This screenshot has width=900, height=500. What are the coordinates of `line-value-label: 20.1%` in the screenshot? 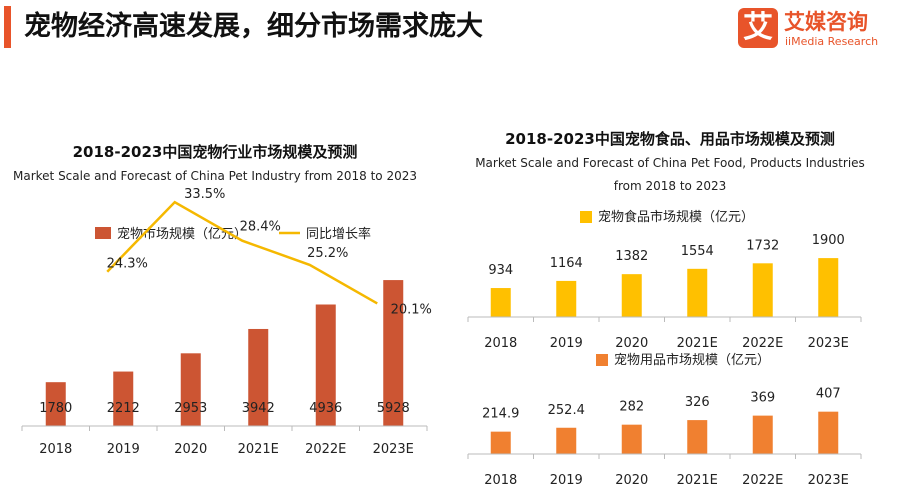 It's located at (411, 309).